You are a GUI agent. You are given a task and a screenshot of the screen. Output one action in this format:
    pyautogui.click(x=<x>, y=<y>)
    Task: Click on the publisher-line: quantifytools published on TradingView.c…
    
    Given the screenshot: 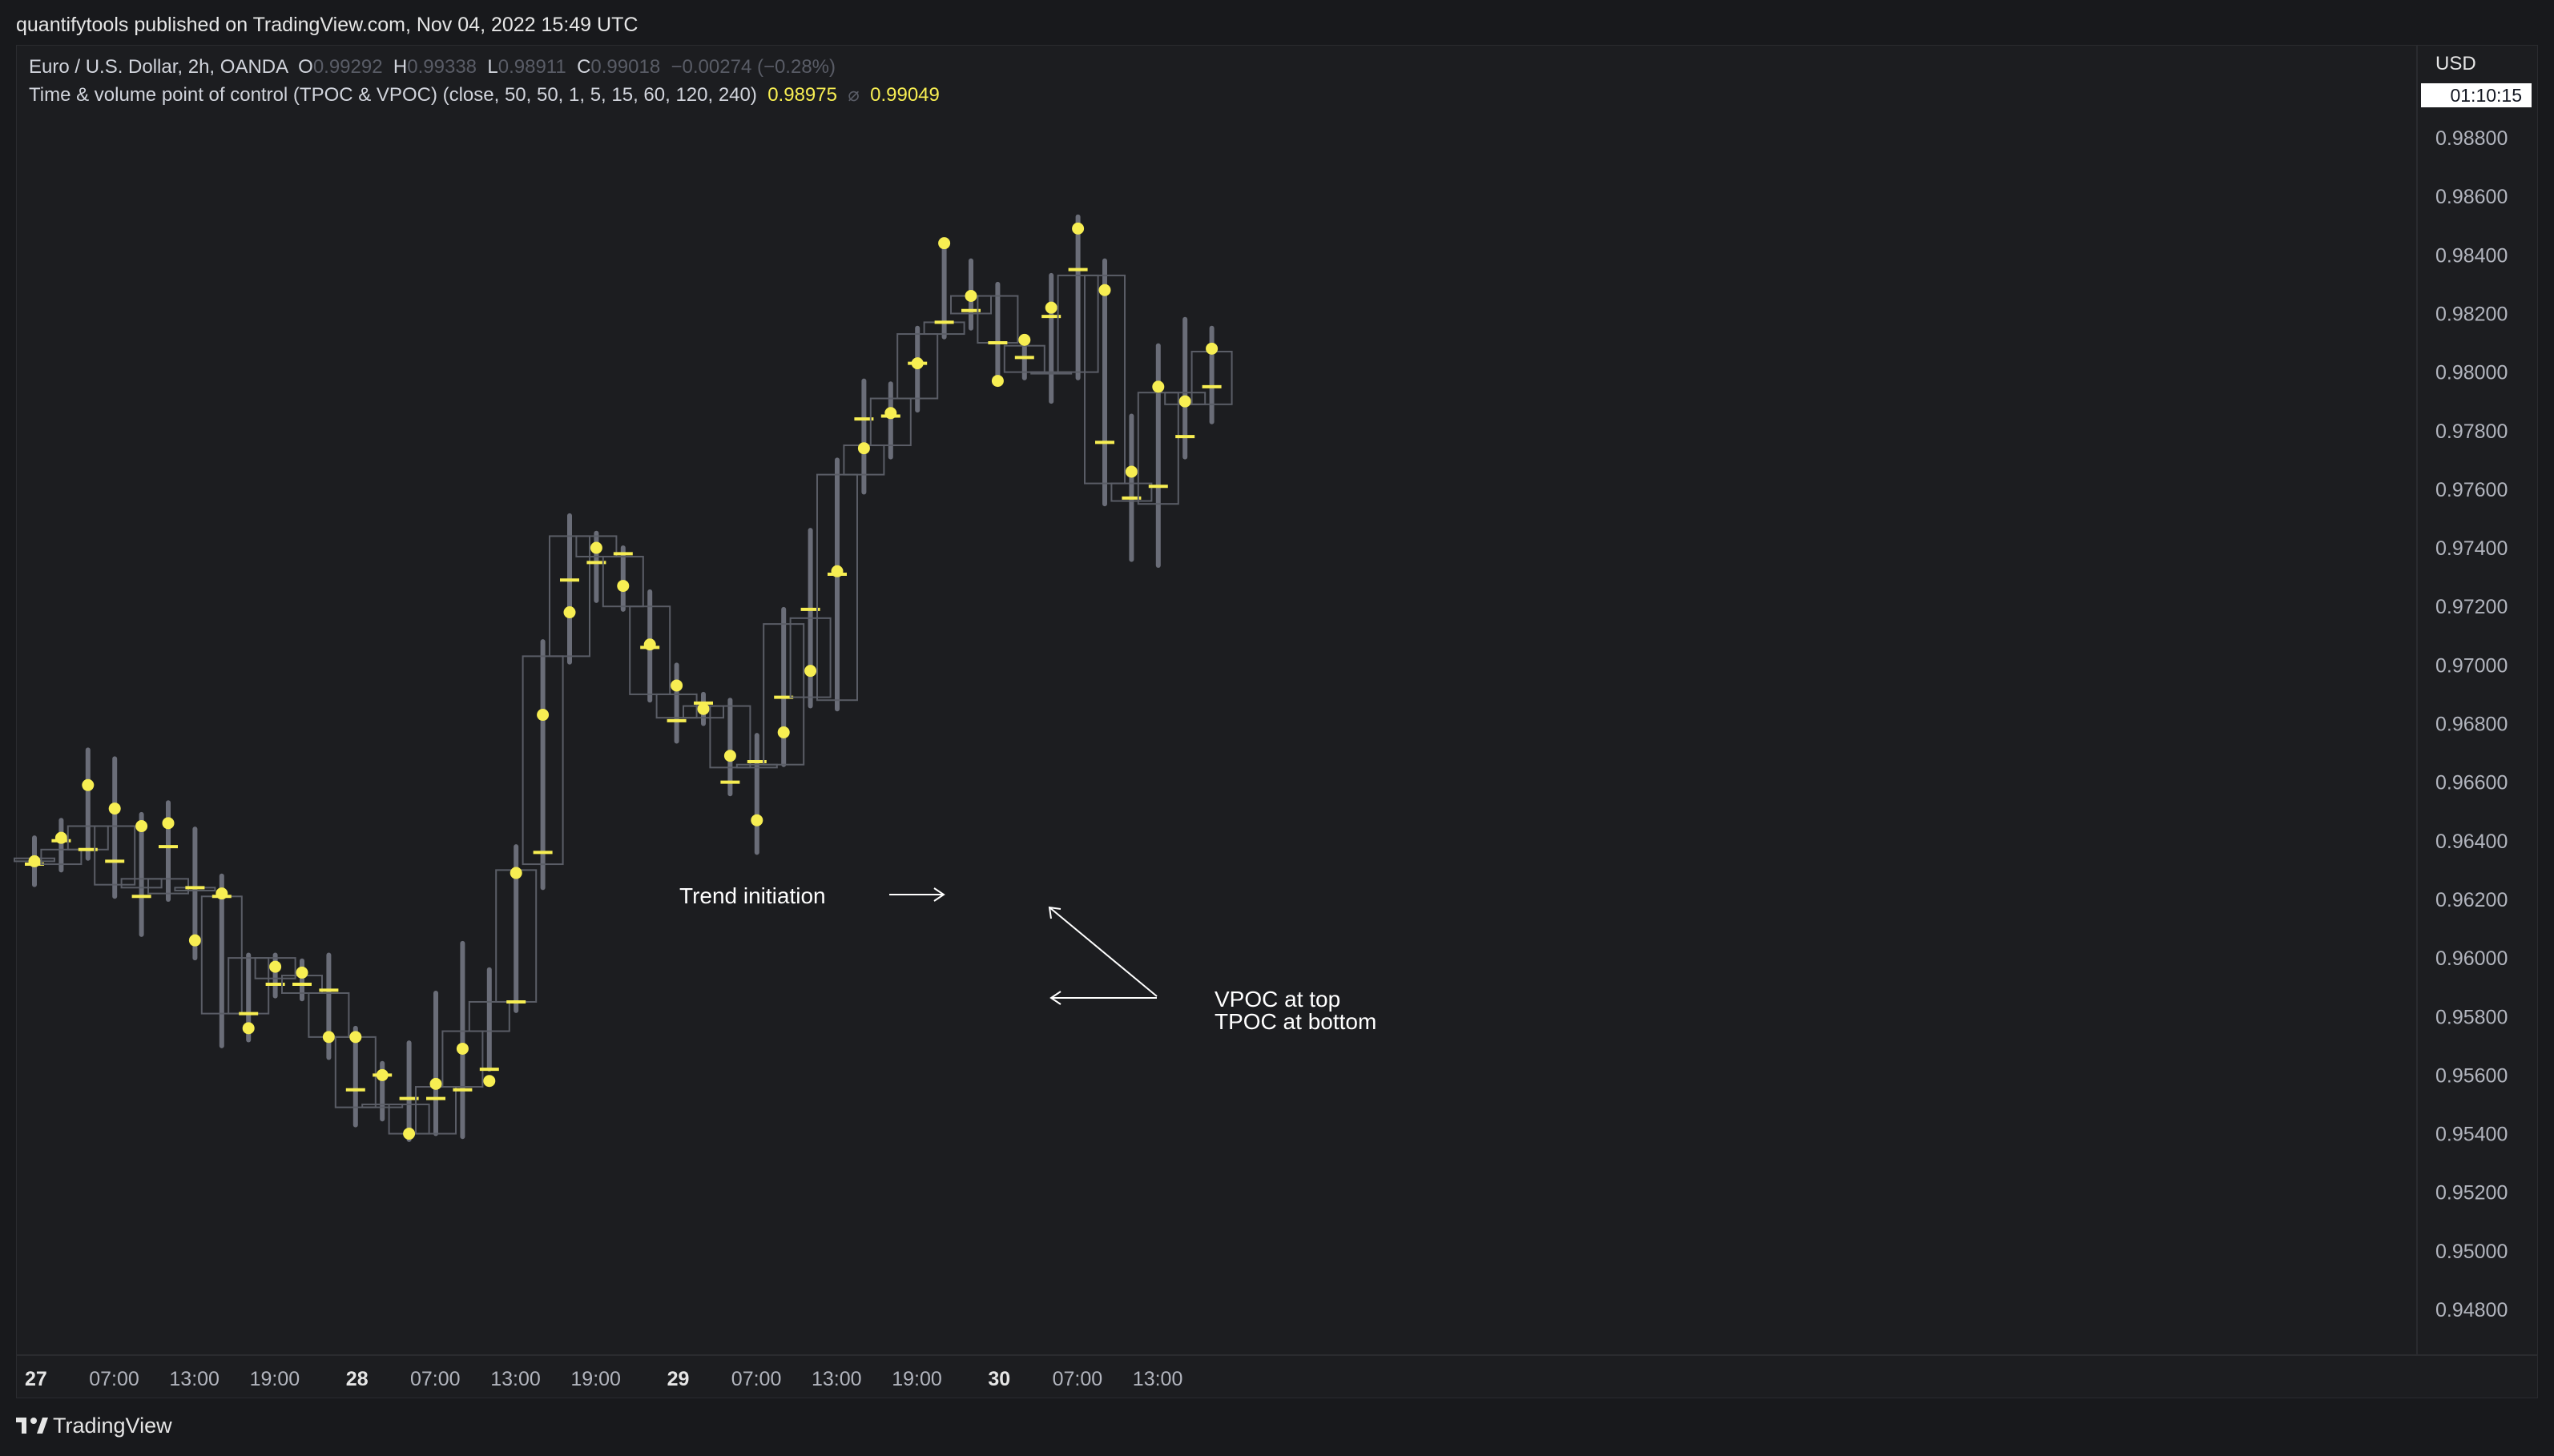 What is the action you would take?
    pyautogui.click(x=327, y=25)
    